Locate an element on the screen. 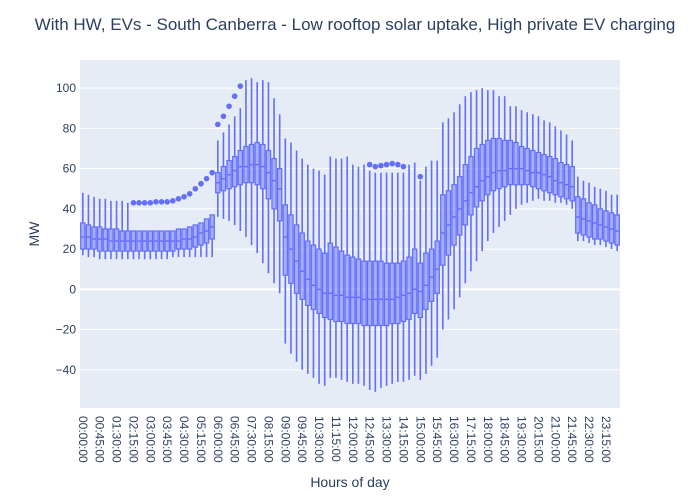 The image size is (700, 500). box-14:45:00 is located at coordinates (414, 269).